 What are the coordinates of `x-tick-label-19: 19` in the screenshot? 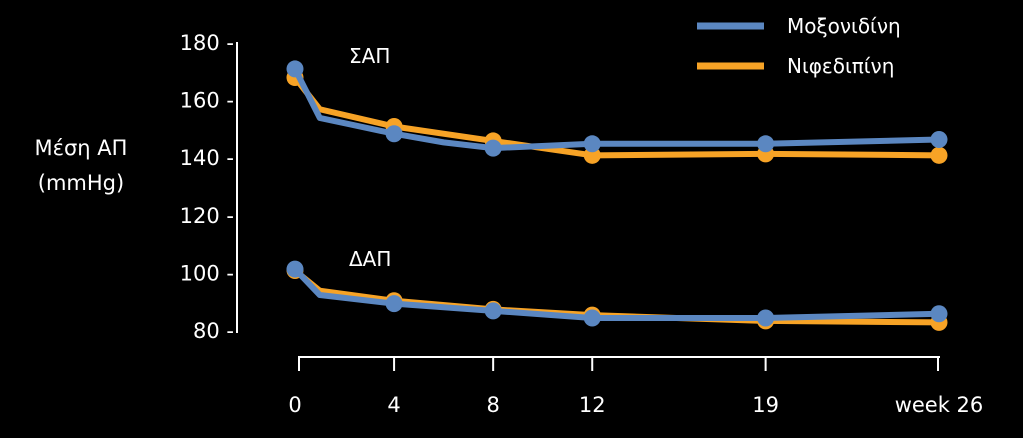 It's located at (765, 405).